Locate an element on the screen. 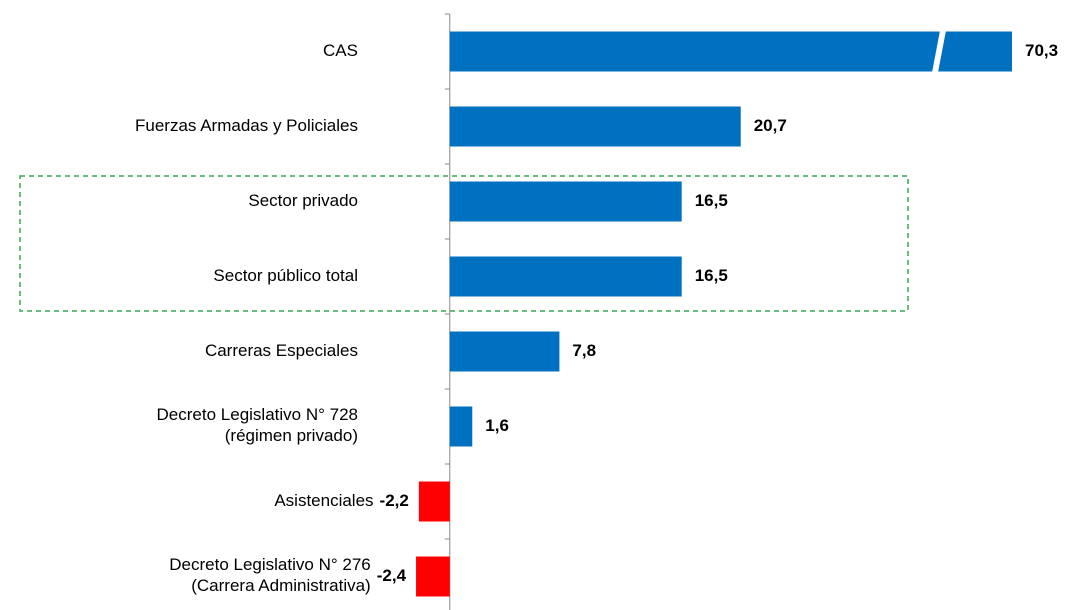 This screenshot has height=610, width=1074. value-label: 70,3 is located at coordinates (1041, 50).